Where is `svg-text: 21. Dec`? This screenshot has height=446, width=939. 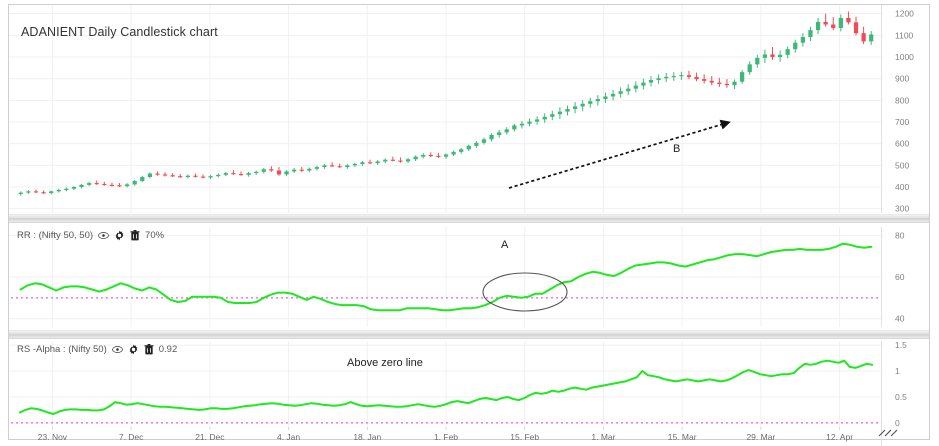
svg-text: 21. Dec is located at coordinates (210, 437).